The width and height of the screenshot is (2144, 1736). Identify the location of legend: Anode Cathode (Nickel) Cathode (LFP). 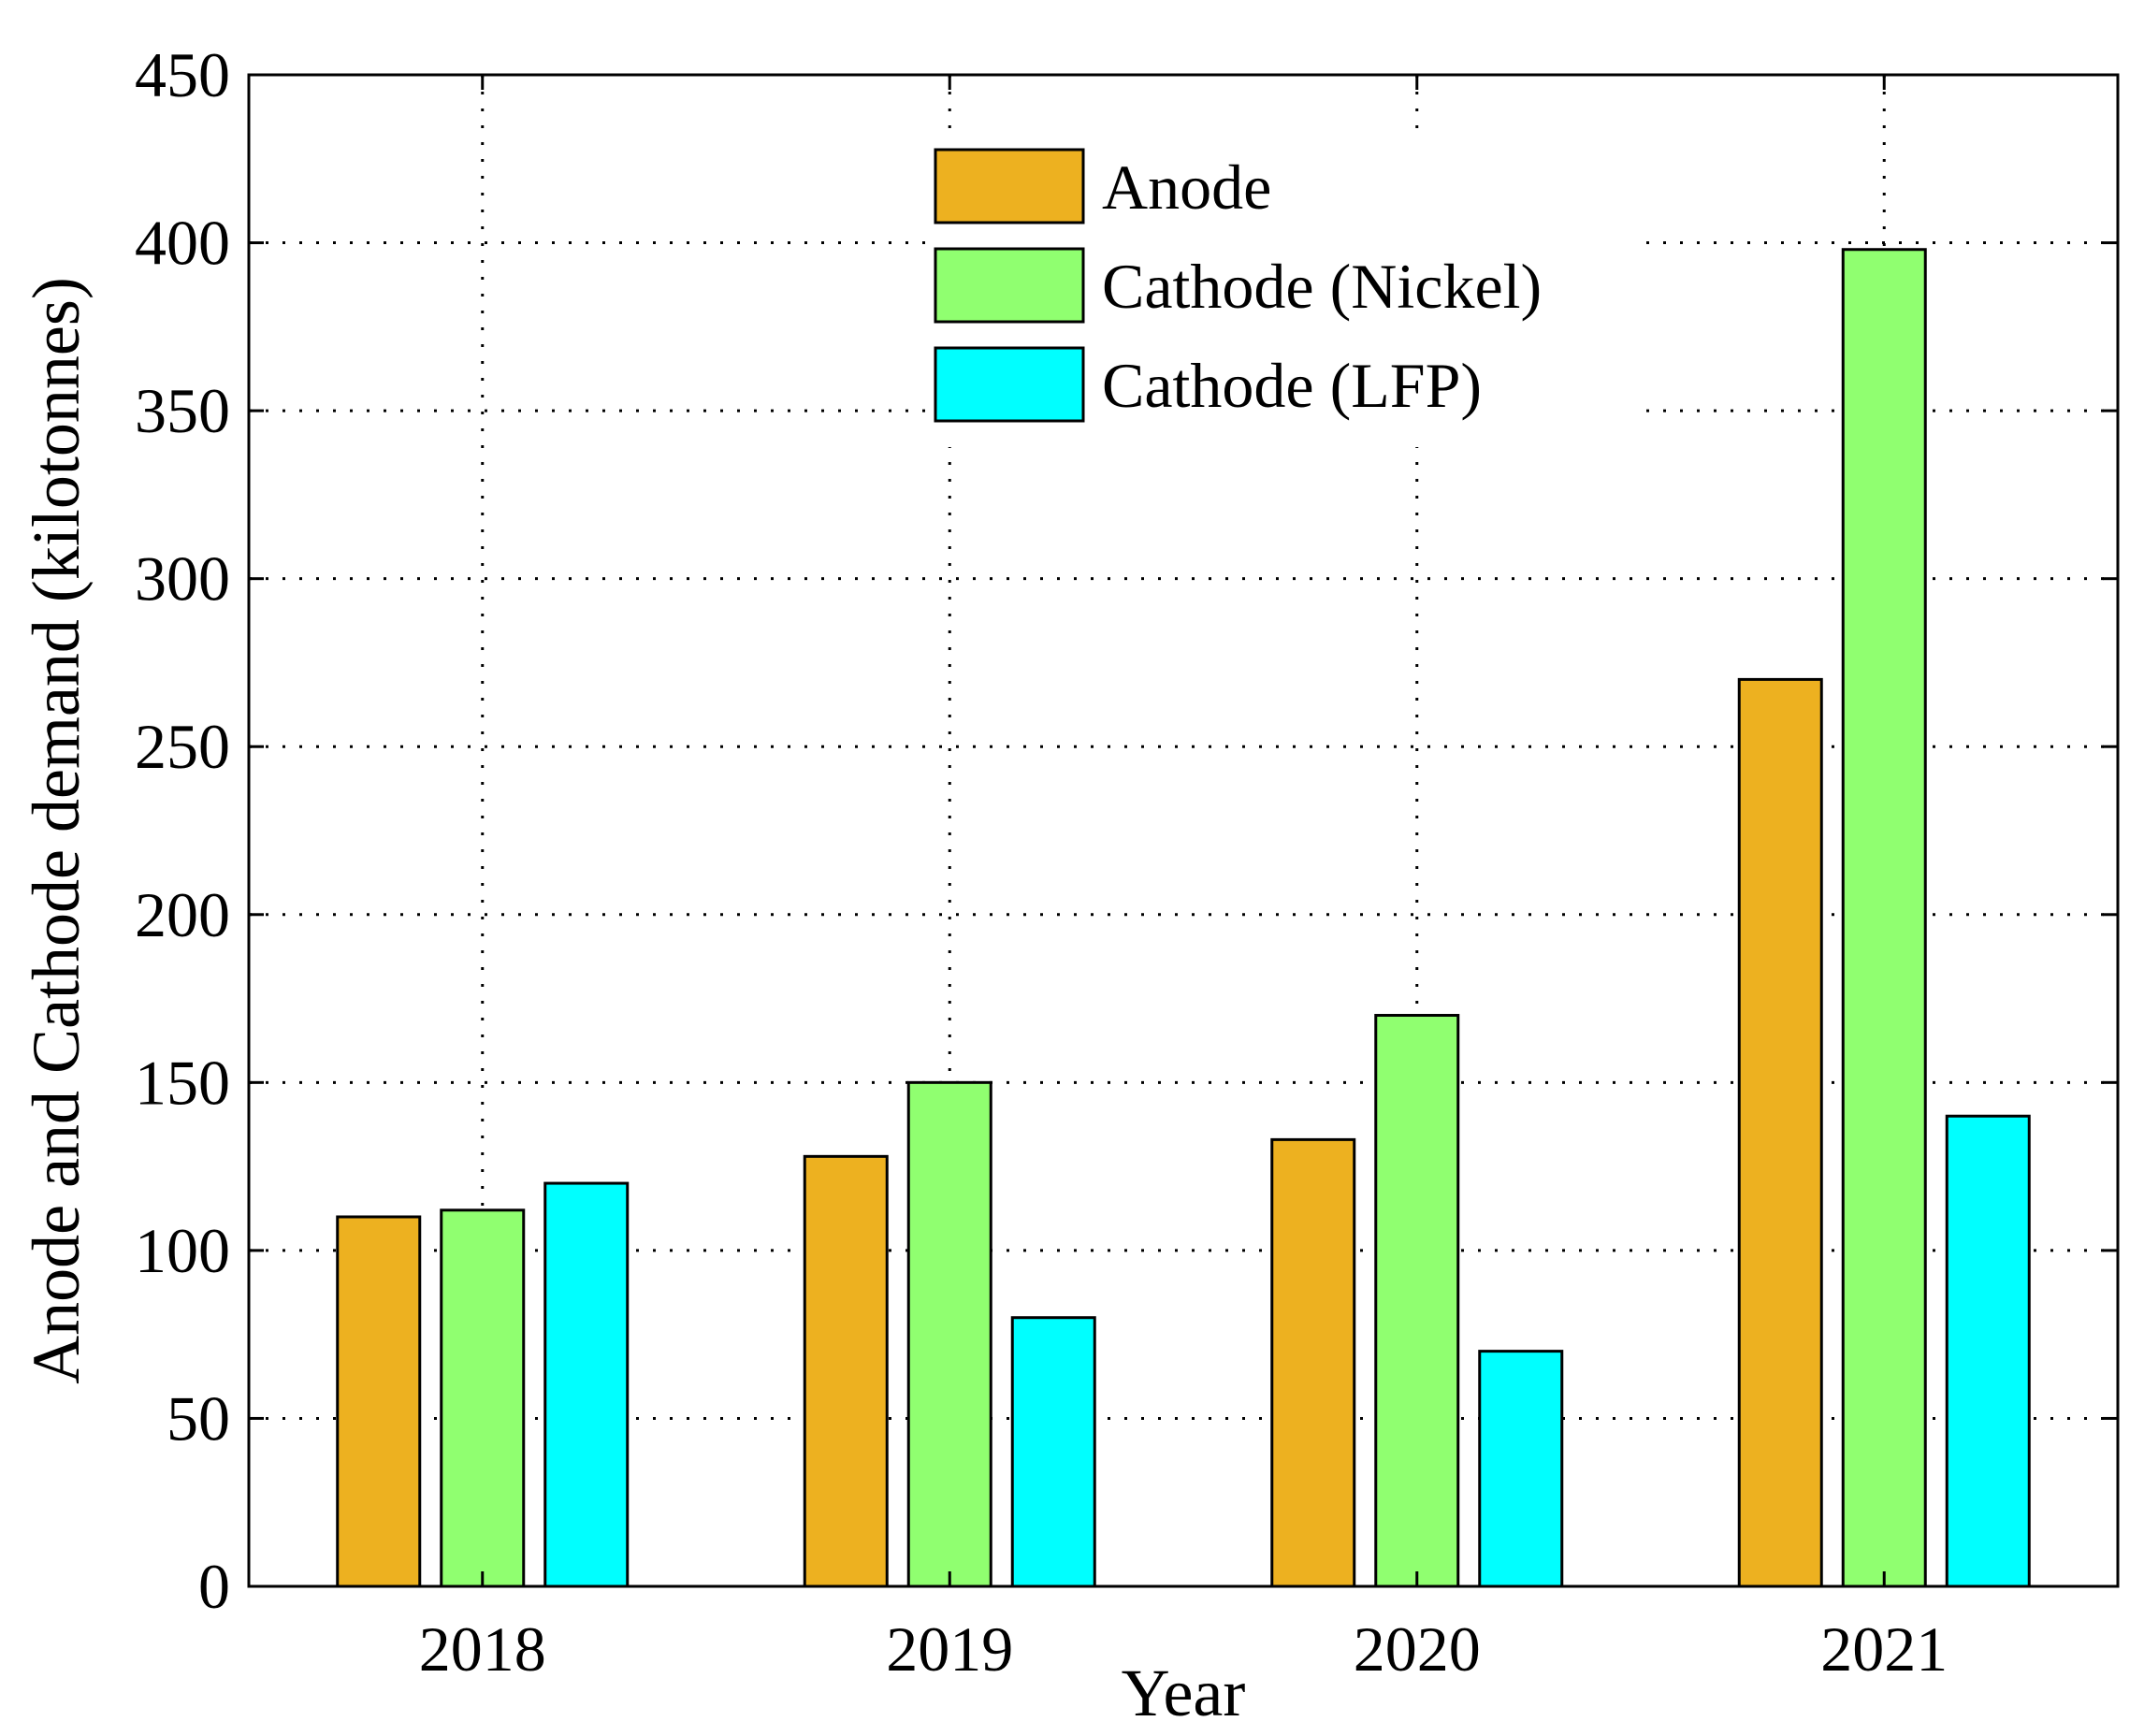
(1281, 293).